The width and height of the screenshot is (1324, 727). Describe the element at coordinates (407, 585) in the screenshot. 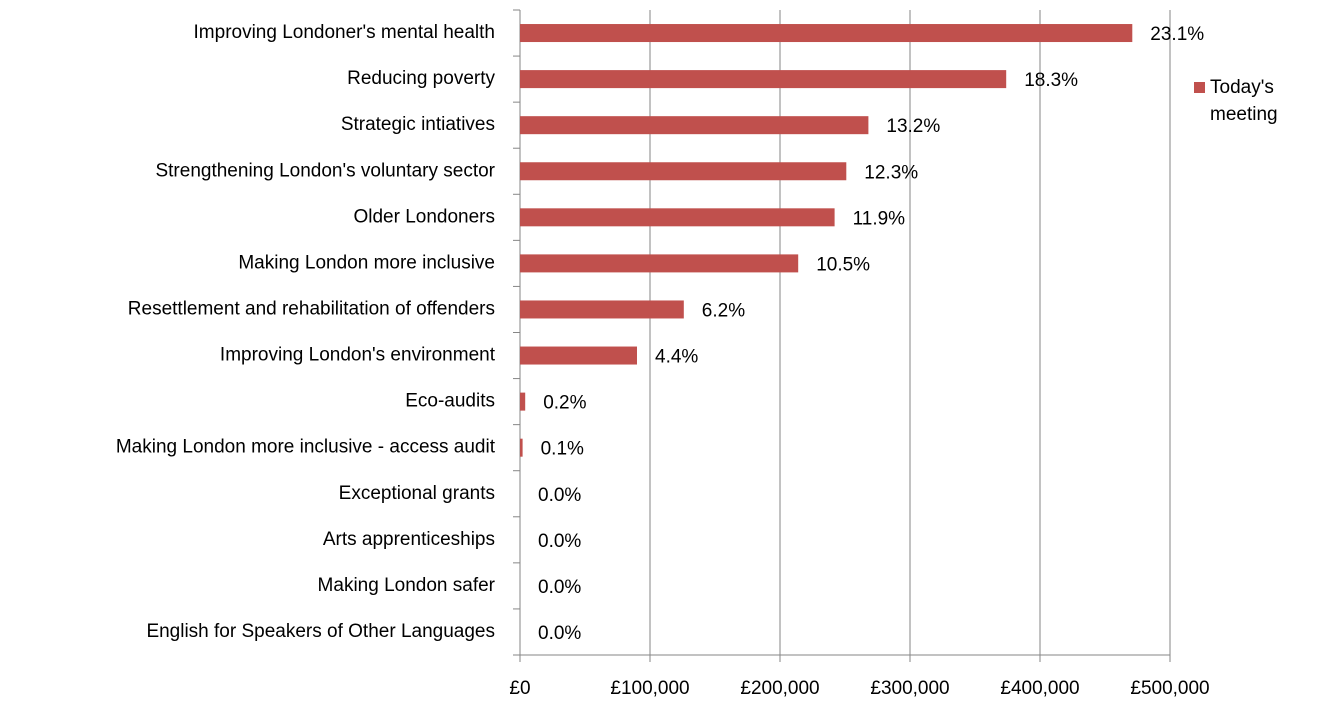

I see `y-tick-label: Making London safer` at that location.